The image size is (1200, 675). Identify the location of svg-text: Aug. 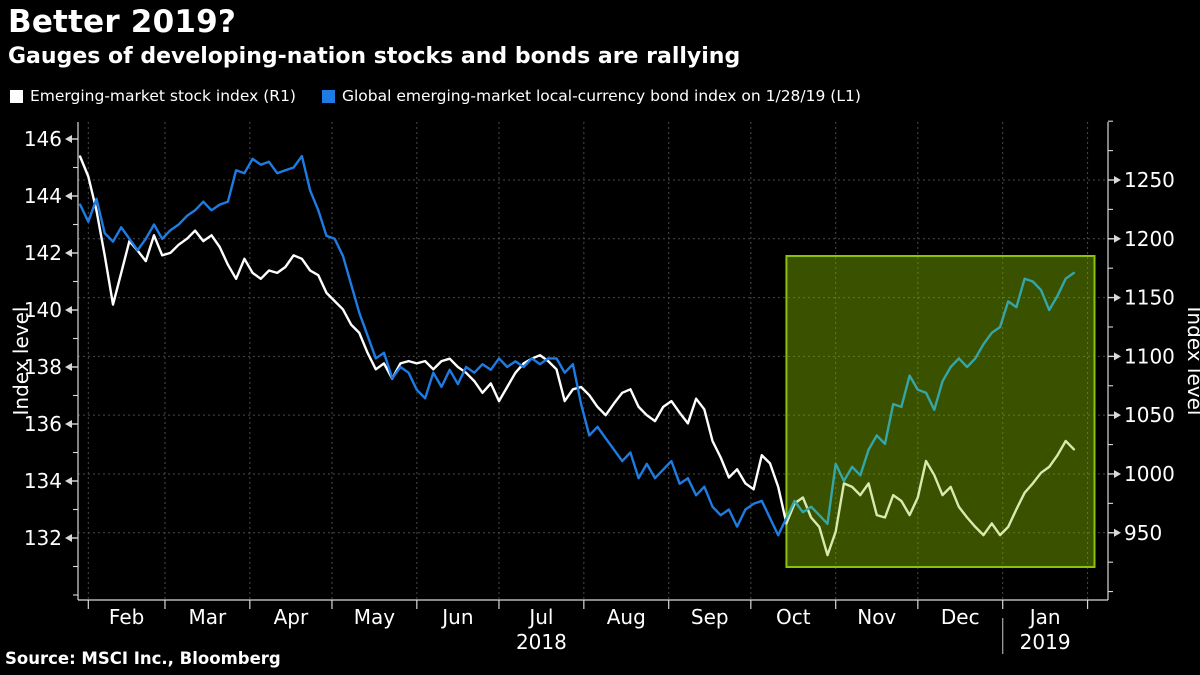
(626, 617).